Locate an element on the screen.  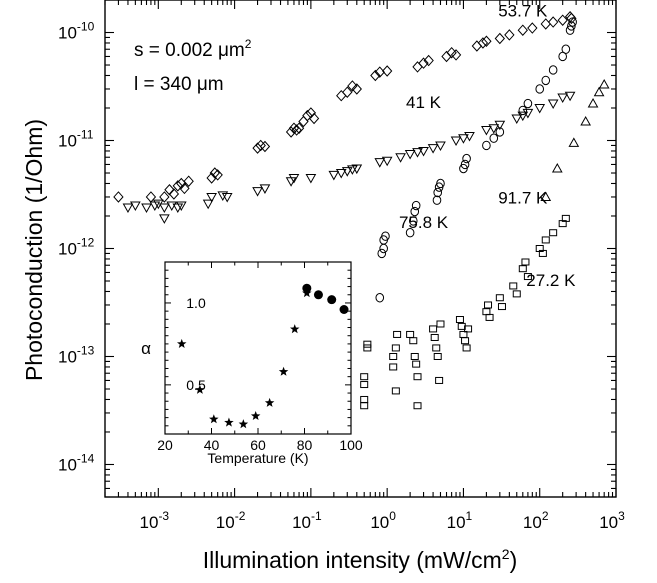
inset-y-tick-label: 1.0 is located at coordinates (196, 303).